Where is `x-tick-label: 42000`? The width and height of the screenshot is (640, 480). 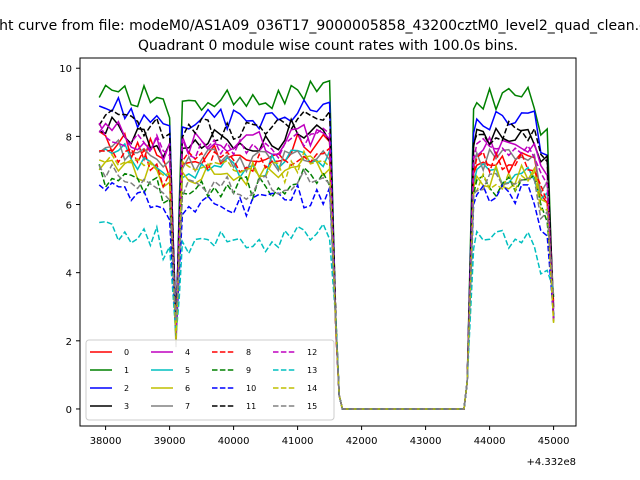 x-tick-label: 42000 is located at coordinates (362, 441).